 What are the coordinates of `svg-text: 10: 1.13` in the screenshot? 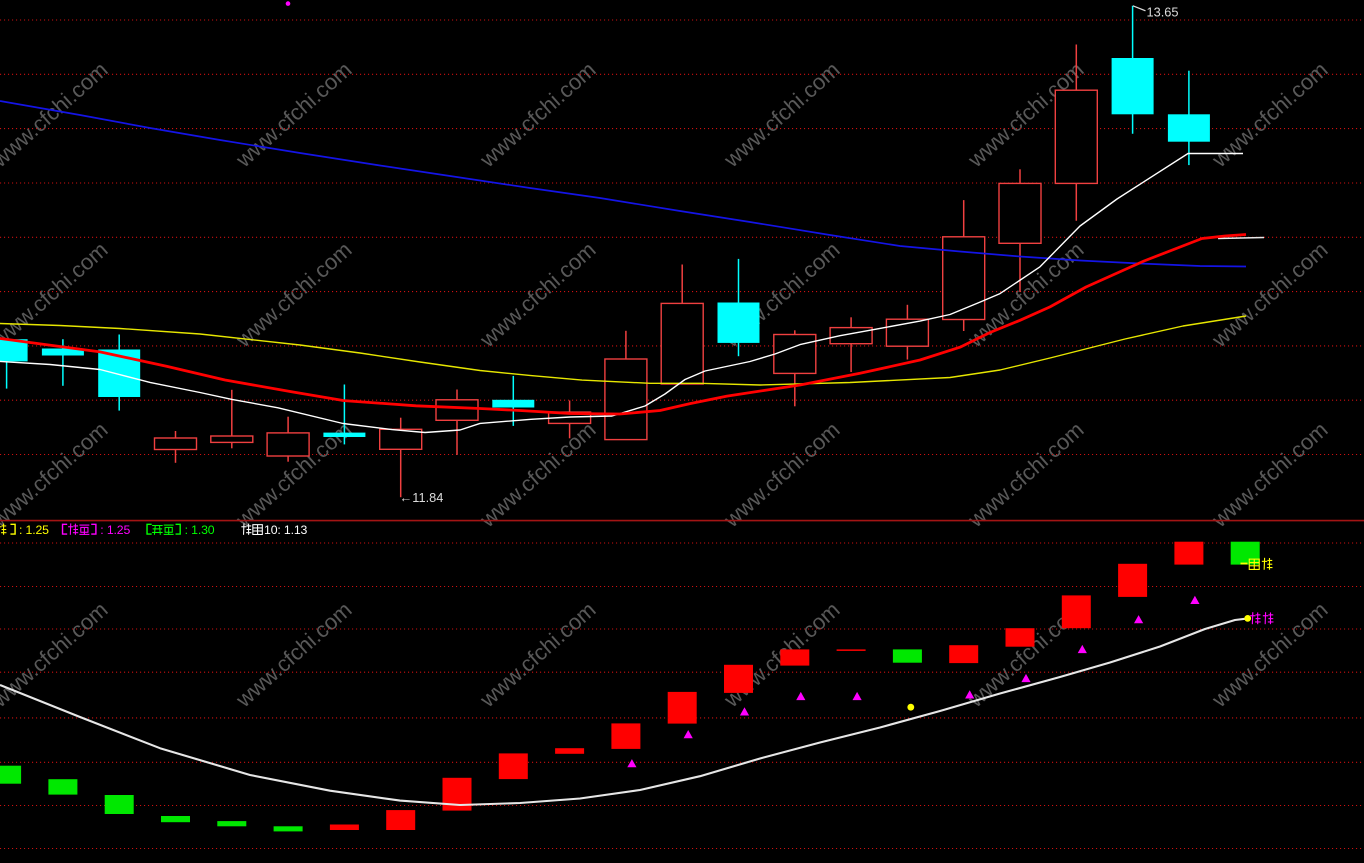 It's located at (286, 530).